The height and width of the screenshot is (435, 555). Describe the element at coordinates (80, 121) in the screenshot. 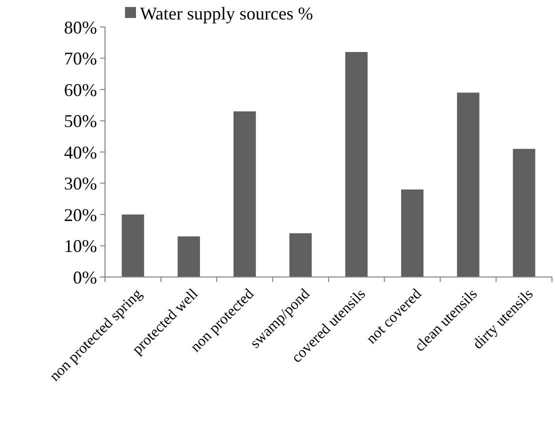

I see `y-tick-label: 50%` at that location.